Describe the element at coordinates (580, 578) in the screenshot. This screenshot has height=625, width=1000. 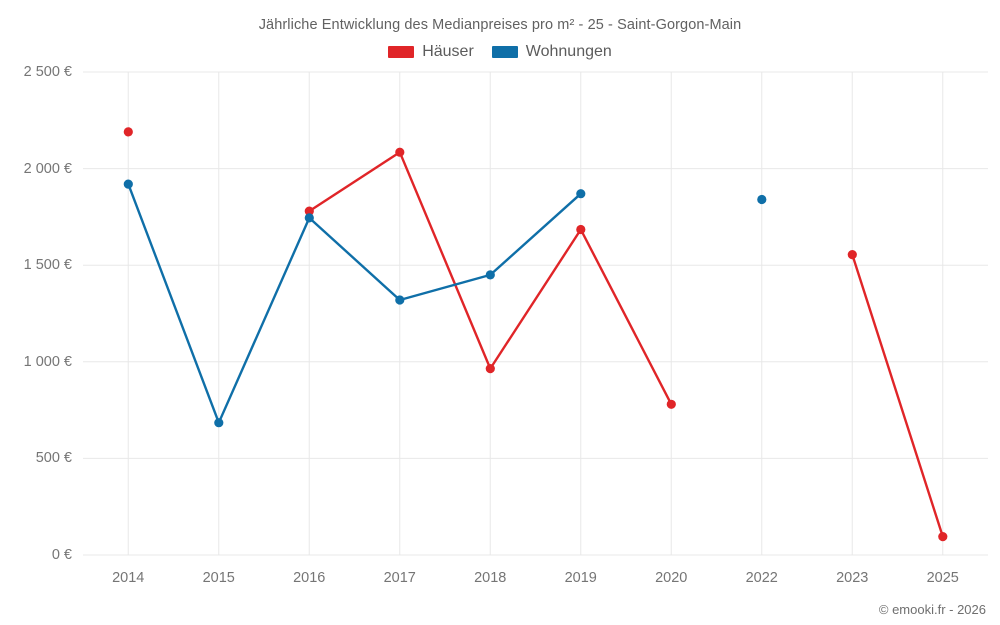
I see `x-axis-tick-label: 2019` at that location.